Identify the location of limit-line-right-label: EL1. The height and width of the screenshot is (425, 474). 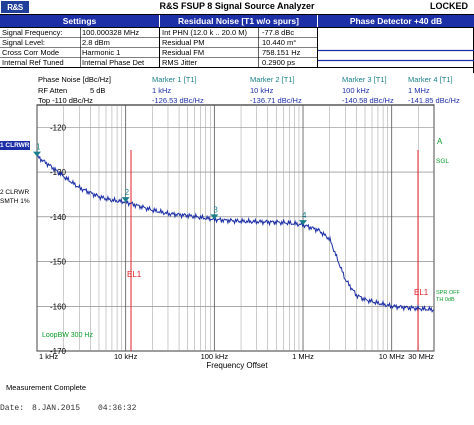
(421, 292).